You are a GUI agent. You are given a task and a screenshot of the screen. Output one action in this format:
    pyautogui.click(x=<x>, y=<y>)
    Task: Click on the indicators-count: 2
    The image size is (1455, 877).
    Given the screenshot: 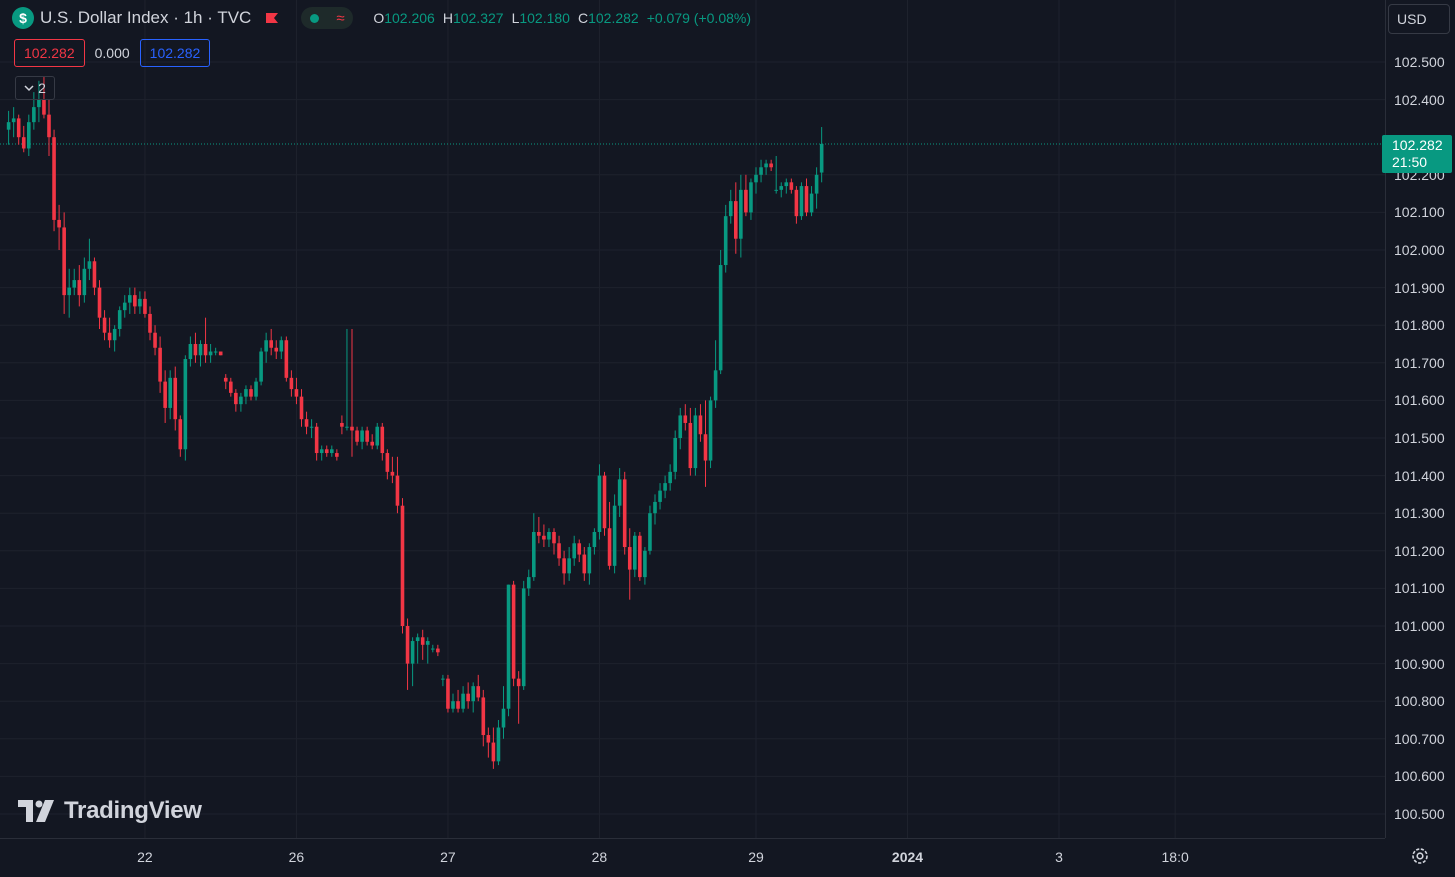 What is the action you would take?
    pyautogui.click(x=42, y=88)
    